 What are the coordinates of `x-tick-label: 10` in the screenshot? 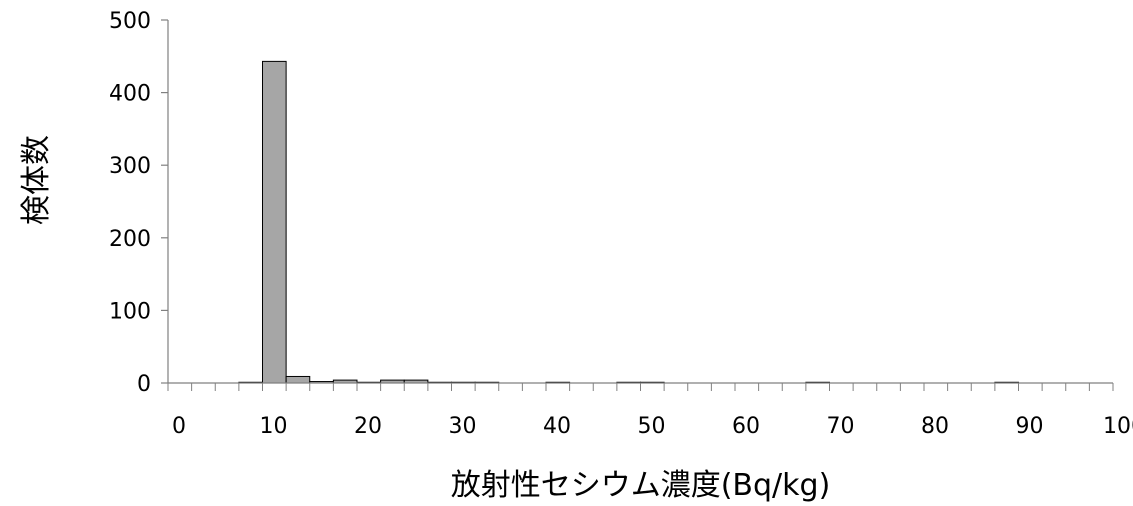 It's located at (274, 426).